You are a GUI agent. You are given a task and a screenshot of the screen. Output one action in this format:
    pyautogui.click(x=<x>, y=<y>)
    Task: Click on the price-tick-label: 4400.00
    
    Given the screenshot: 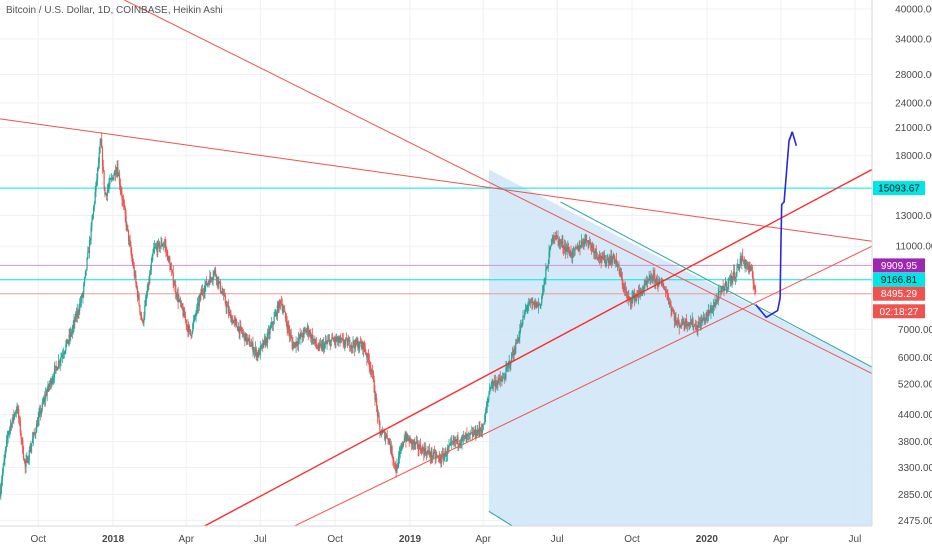 What is the action you would take?
    pyautogui.click(x=915, y=415)
    